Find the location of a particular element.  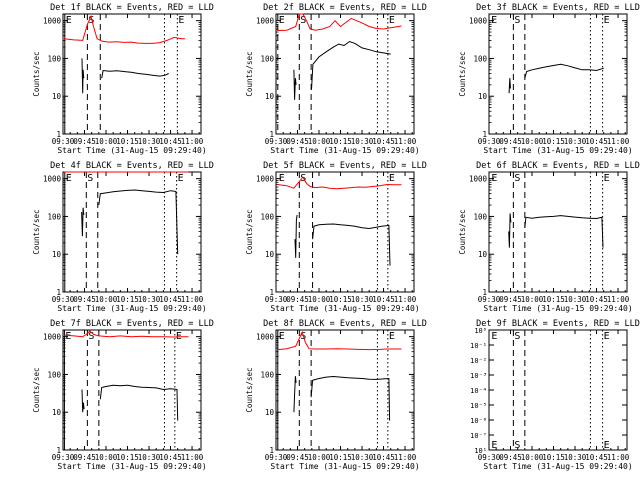

y-tick-label: 10⁻⁷ is located at coordinates (478, 436).